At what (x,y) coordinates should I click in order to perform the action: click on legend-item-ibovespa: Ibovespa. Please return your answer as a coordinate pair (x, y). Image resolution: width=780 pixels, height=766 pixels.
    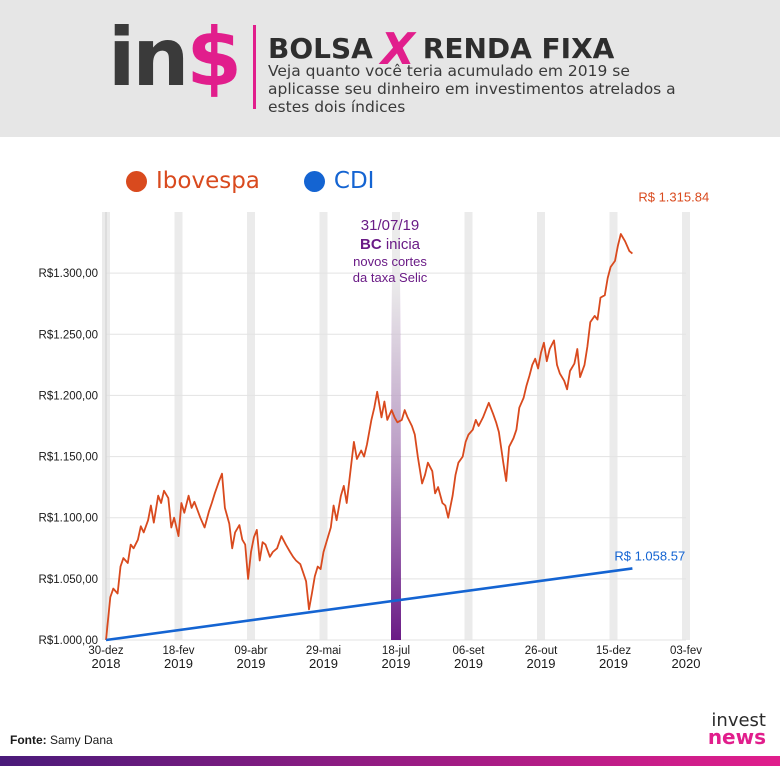
    Looking at the image, I should click on (193, 181).